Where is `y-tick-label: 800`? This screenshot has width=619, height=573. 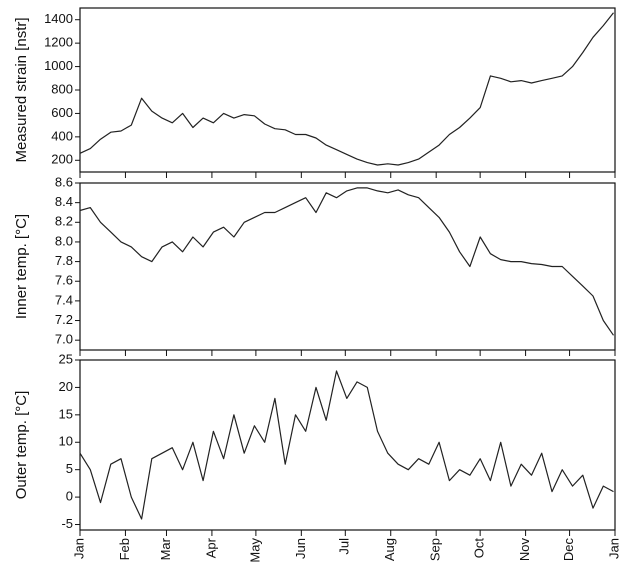
y-tick-label: 800 is located at coordinates (62, 88).